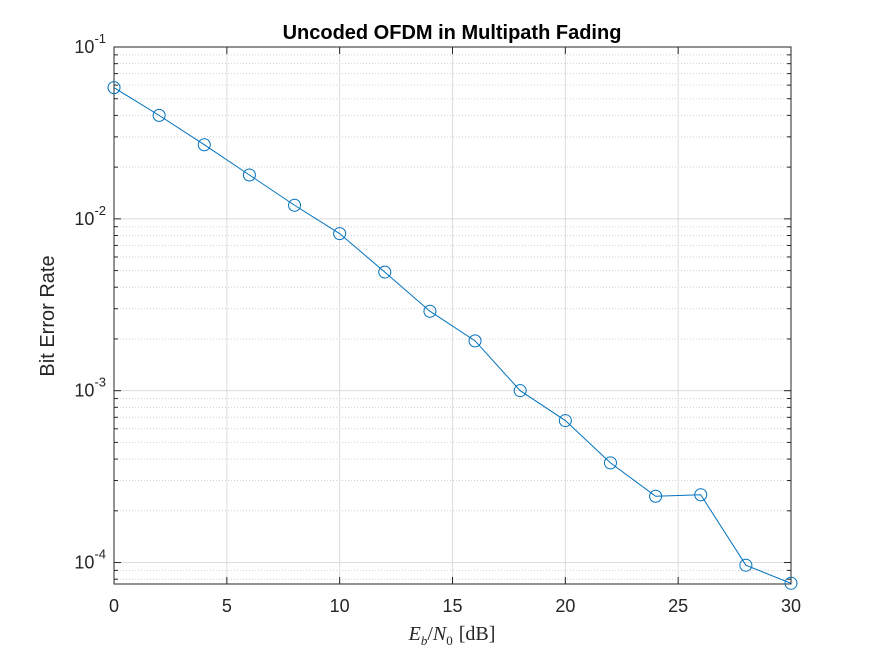  I want to click on x-tick-label: 30, so click(791, 606).